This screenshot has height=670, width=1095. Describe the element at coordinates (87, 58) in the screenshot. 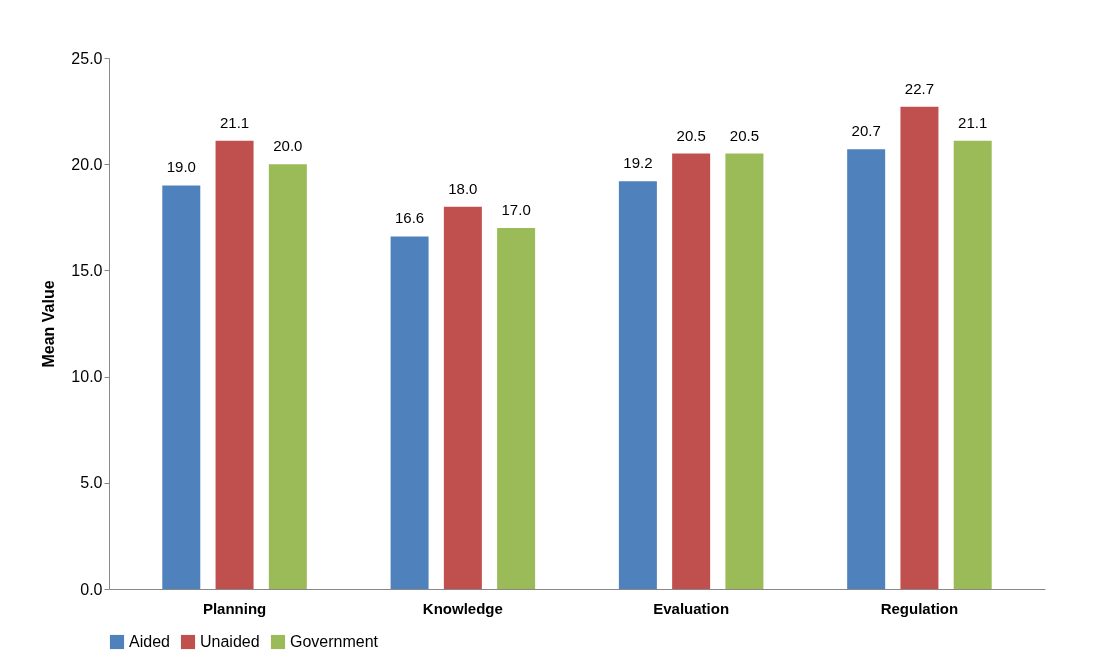

I see `y-tick-label: 25.0` at that location.